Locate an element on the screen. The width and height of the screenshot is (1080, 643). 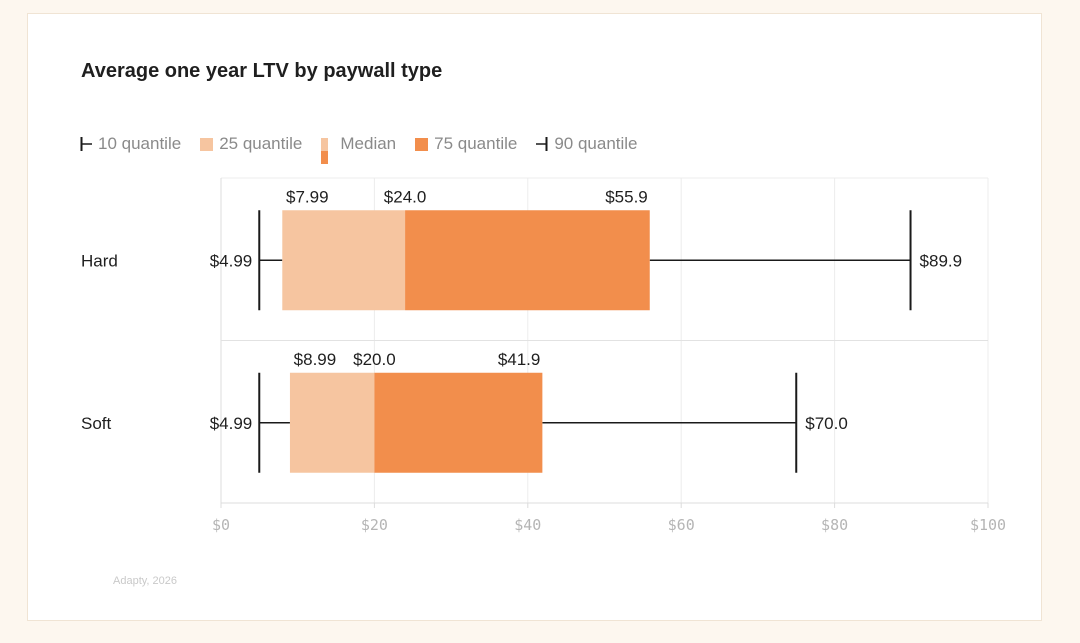
label-p10-soft: $4.99 is located at coordinates (231, 423).